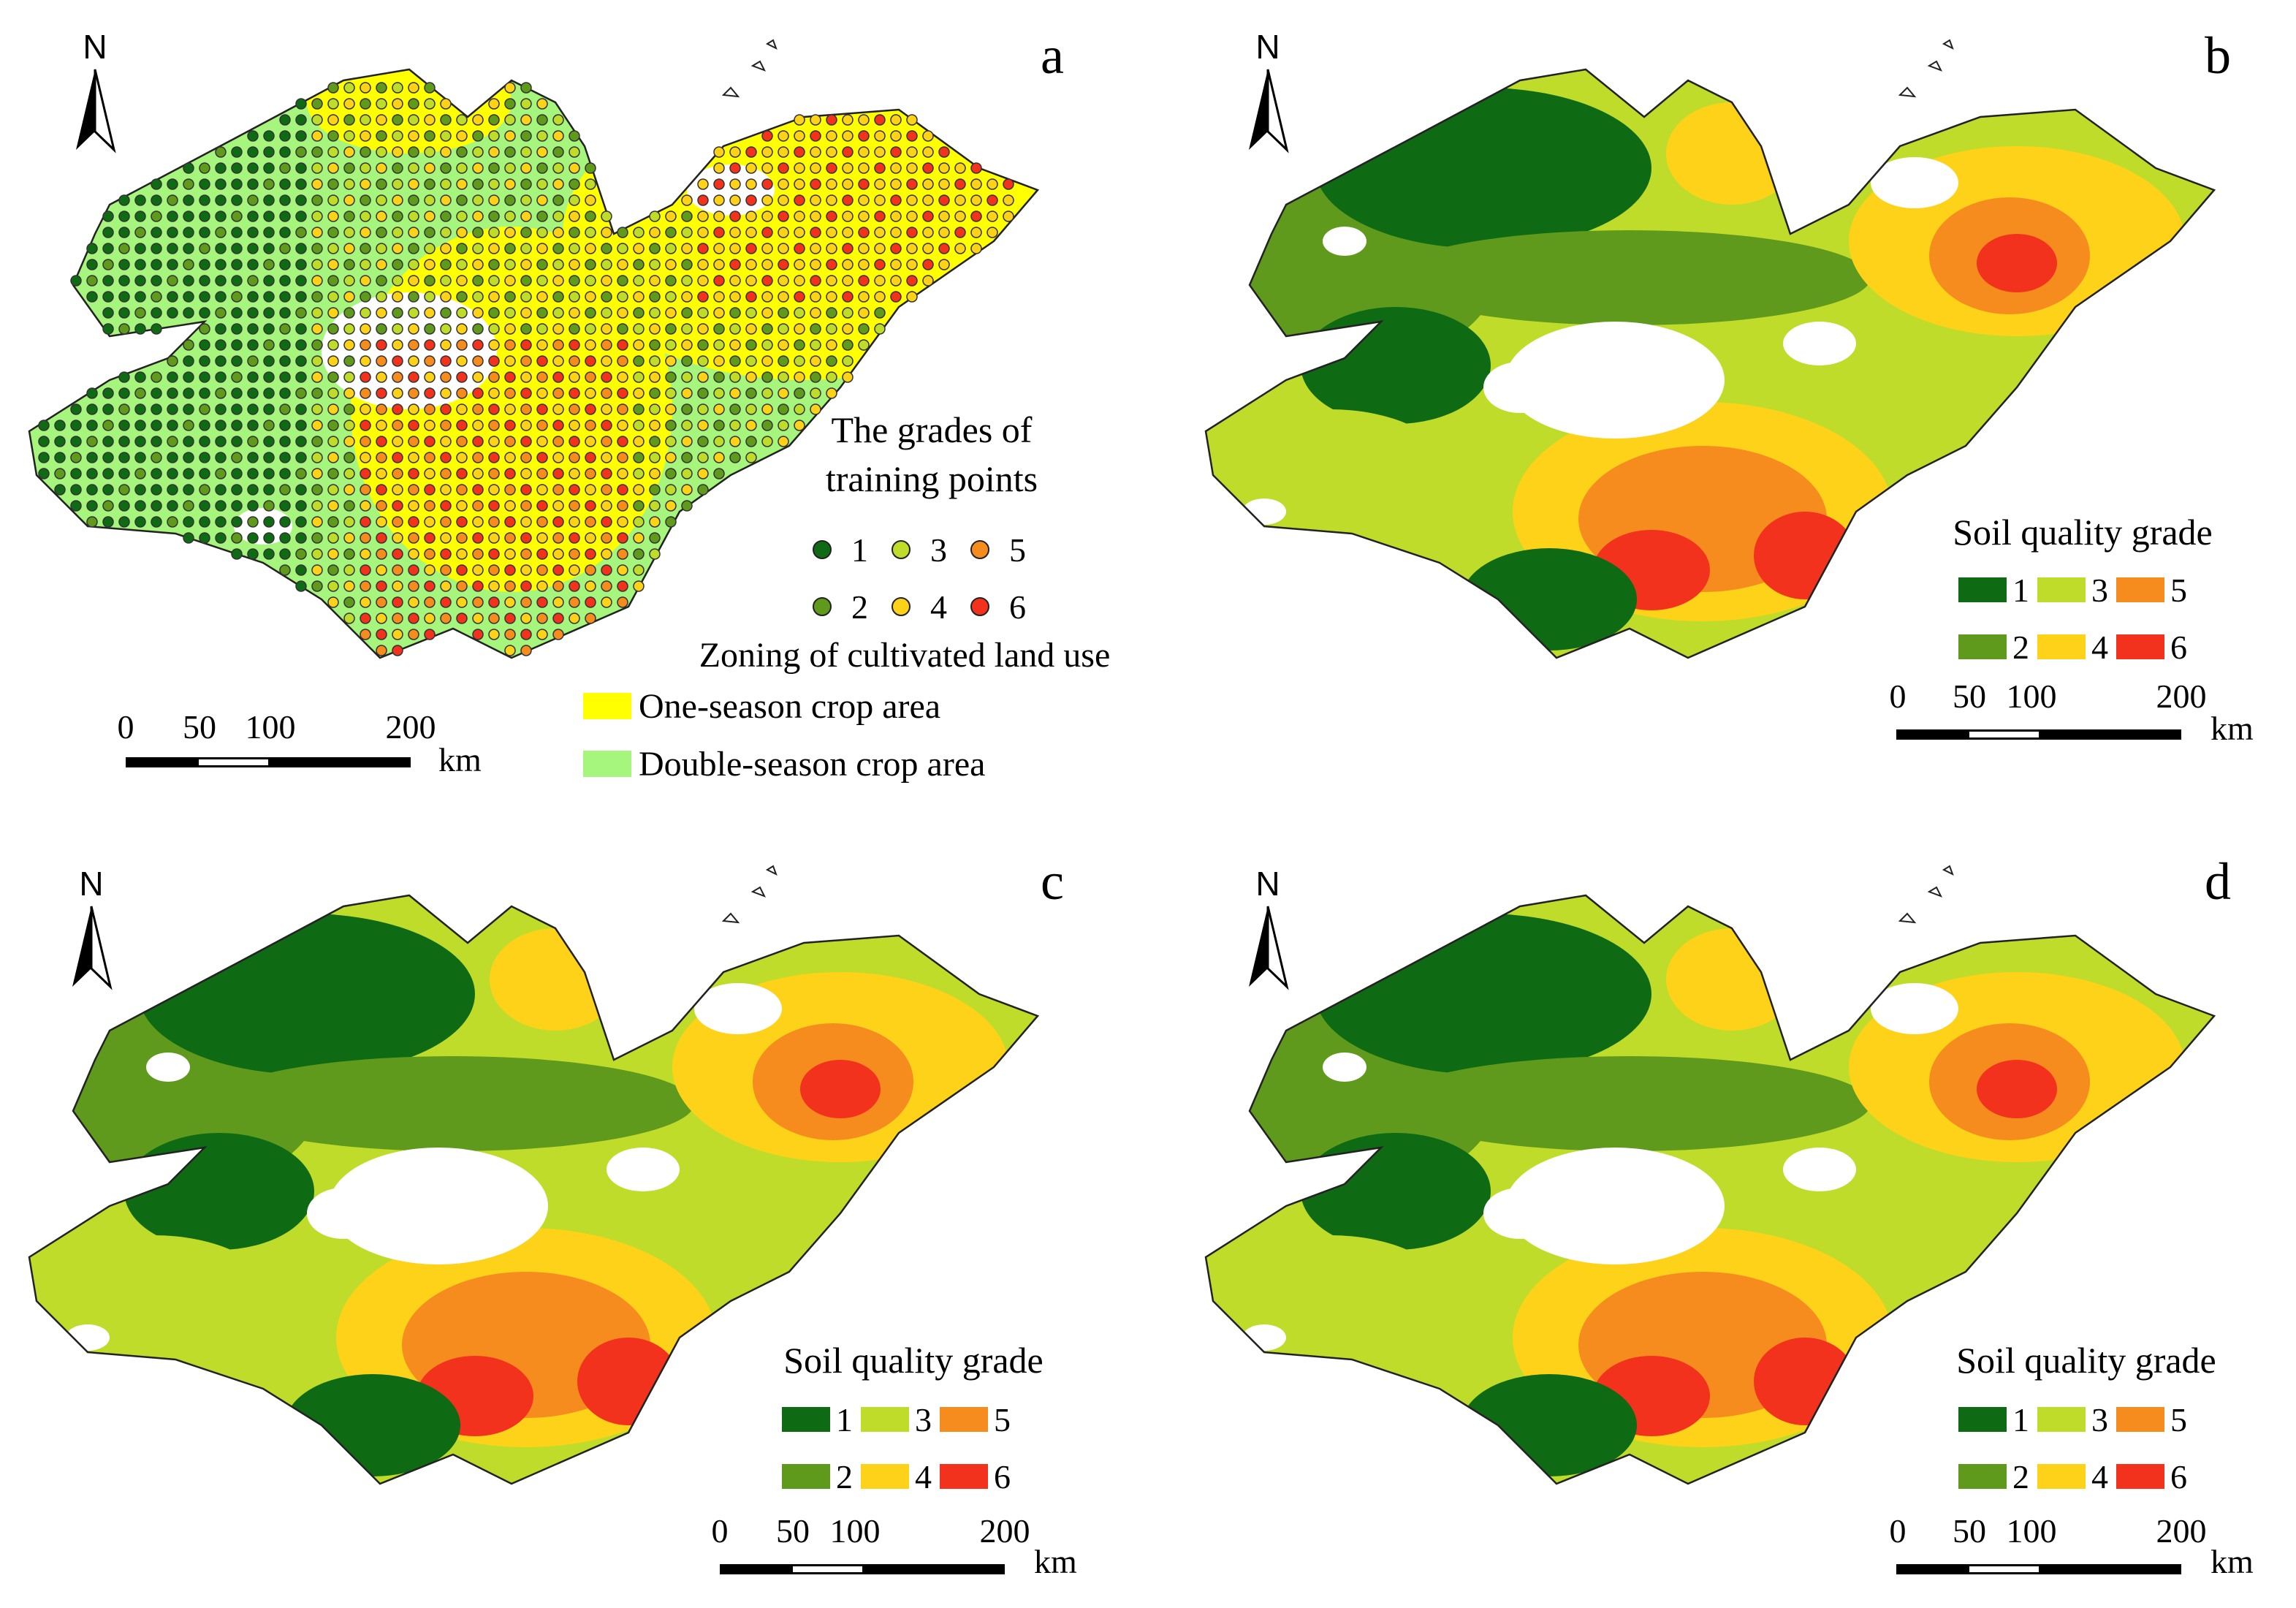 The height and width of the screenshot is (1608, 2296). Describe the element at coordinates (2083, 533) in the screenshot. I see `legend-title: Soil quality grade` at that location.